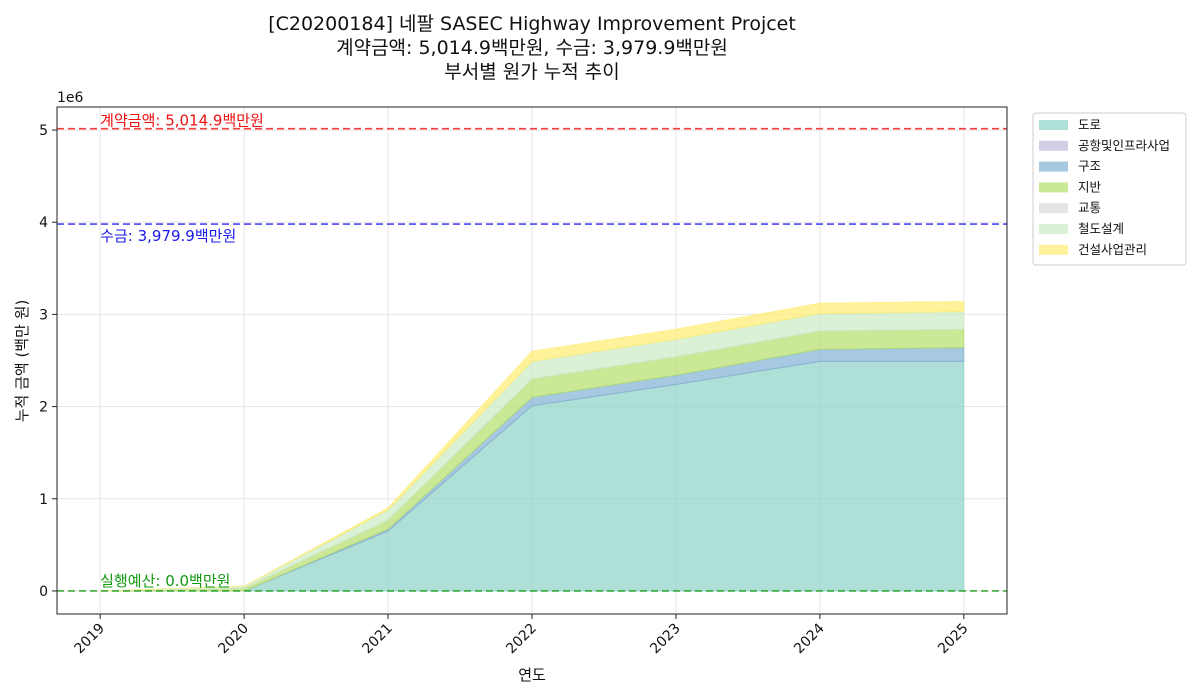  I want to click on reference-line-label-2: 실행예산: 0.0백만원, so click(165, 581).